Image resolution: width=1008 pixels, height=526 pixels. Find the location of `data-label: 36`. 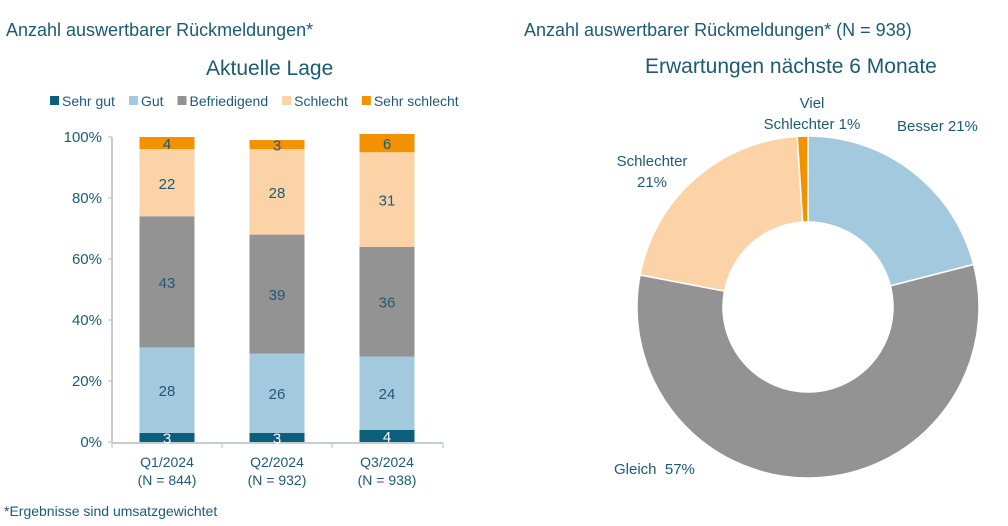

data-label: 36 is located at coordinates (387, 303).